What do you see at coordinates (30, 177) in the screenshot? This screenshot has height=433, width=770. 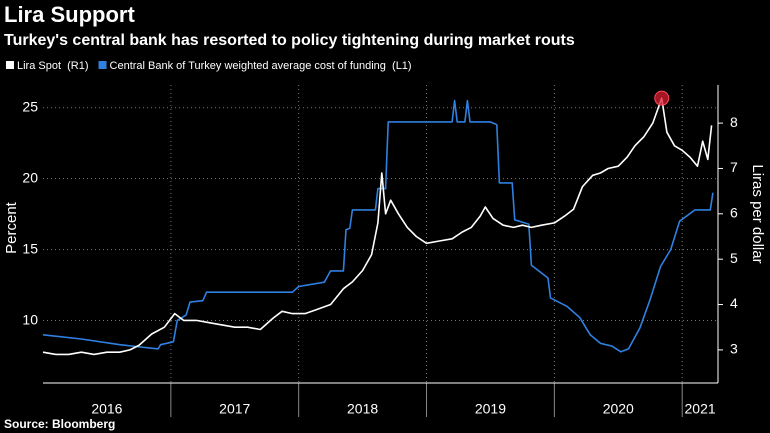 I see `y-tick-label: 20` at bounding box center [30, 177].